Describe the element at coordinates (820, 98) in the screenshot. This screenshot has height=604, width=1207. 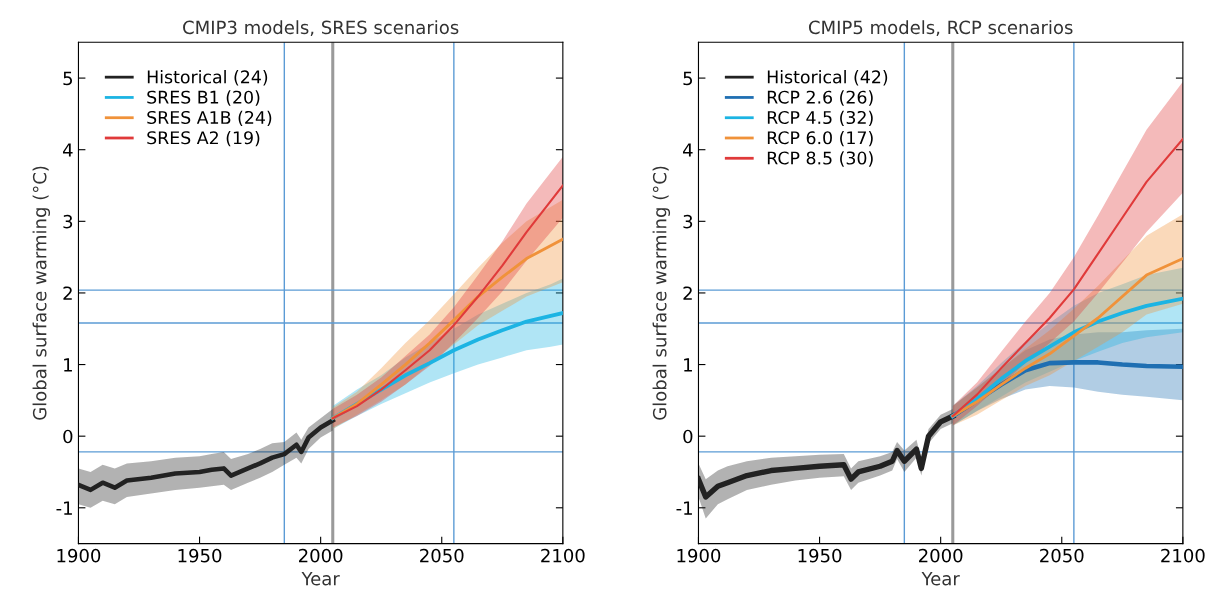
I see `legend-label: RCP 2.6 (26)` at that location.